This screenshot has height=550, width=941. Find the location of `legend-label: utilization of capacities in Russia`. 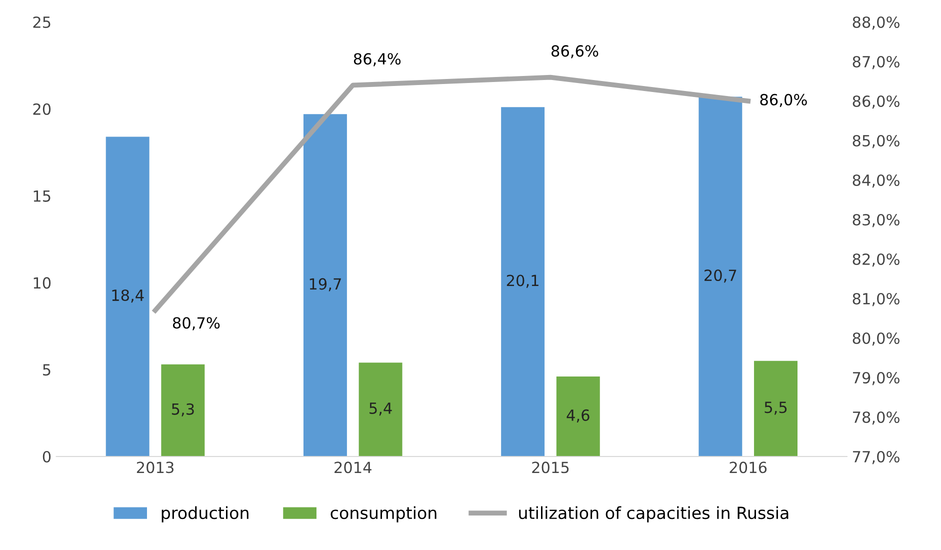

legend-label: utilization of capacities in Russia is located at coordinates (653, 514).